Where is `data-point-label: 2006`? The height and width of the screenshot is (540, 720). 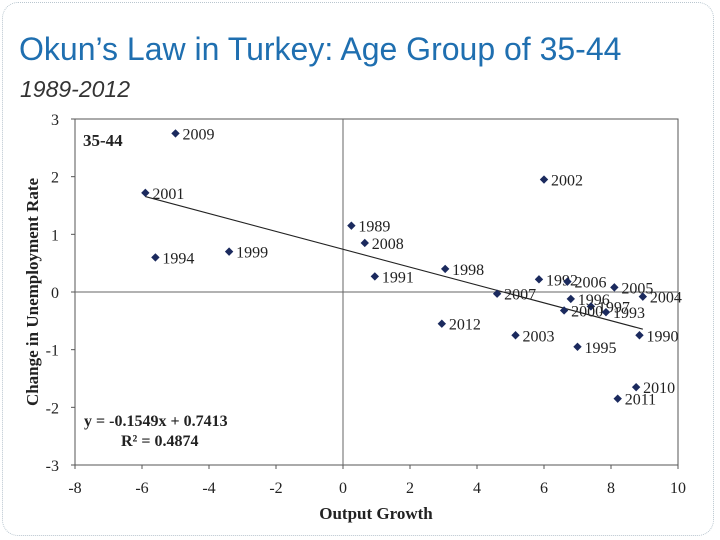 data-point-label: 2006 is located at coordinates (590, 283).